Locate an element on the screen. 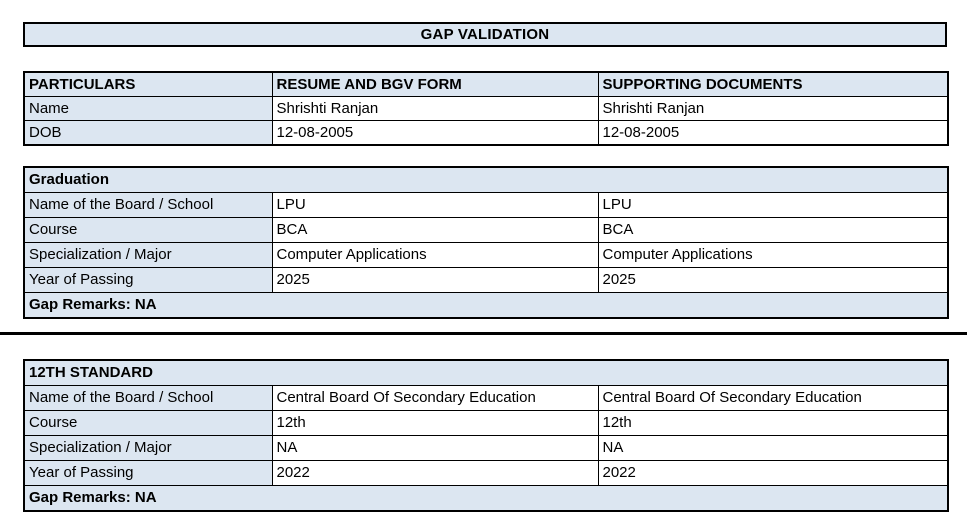 This screenshot has width=967, height=525. section-title-row: 12TH STANDARD is located at coordinates (486, 372).